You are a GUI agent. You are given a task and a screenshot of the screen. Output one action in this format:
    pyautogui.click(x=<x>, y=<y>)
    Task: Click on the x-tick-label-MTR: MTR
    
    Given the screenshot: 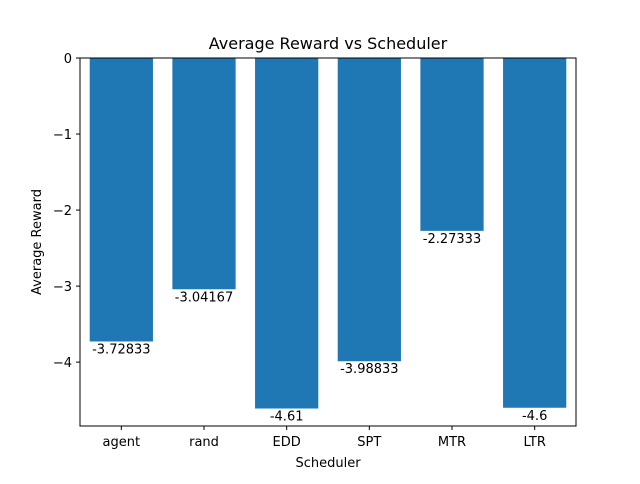 What is the action you would take?
    pyautogui.click(x=452, y=442)
    